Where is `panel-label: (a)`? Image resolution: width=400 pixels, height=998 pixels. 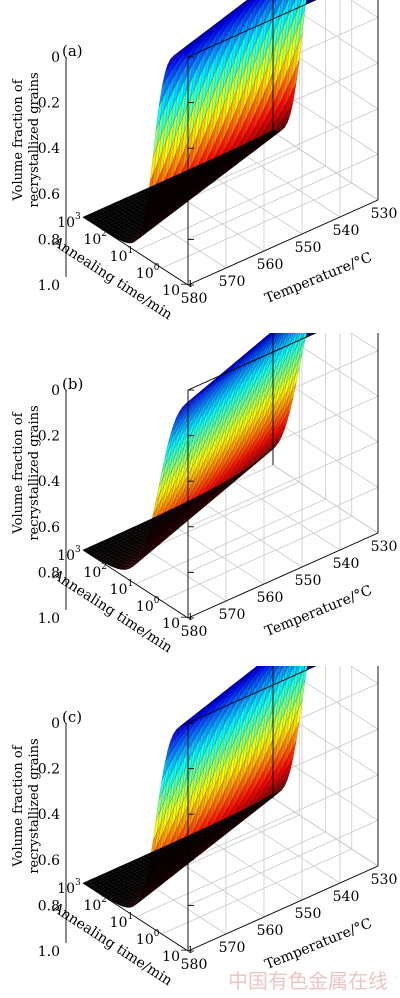
panel-label: (a) is located at coordinates (72, 51).